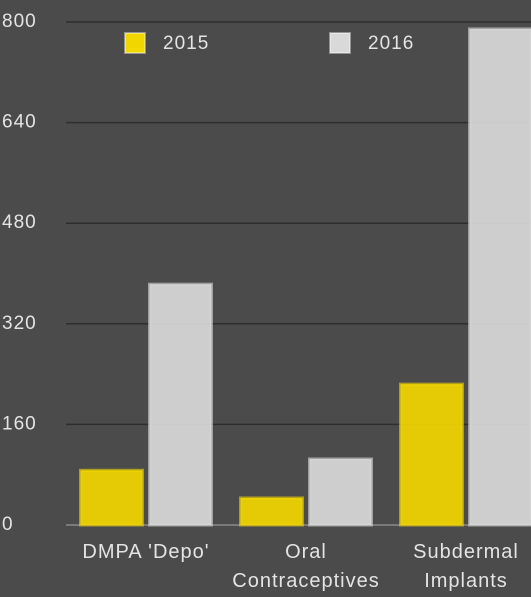 Image resolution: width=531 pixels, height=597 pixels. I want to click on y-tick-label: 480, so click(19, 222).